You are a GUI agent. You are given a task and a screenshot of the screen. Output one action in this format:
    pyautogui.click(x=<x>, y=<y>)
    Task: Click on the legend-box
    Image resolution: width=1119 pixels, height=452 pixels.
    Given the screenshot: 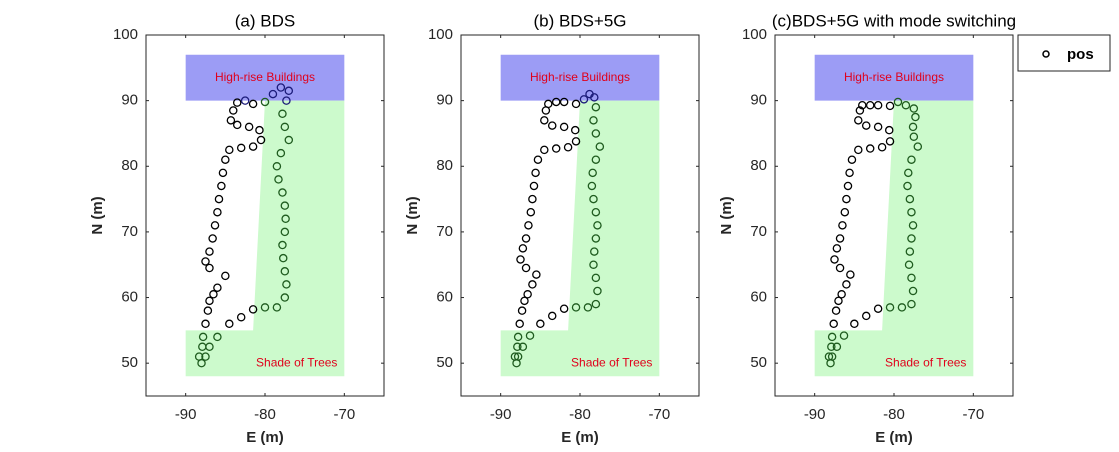 What is the action you would take?
    pyautogui.click(x=1064, y=53)
    